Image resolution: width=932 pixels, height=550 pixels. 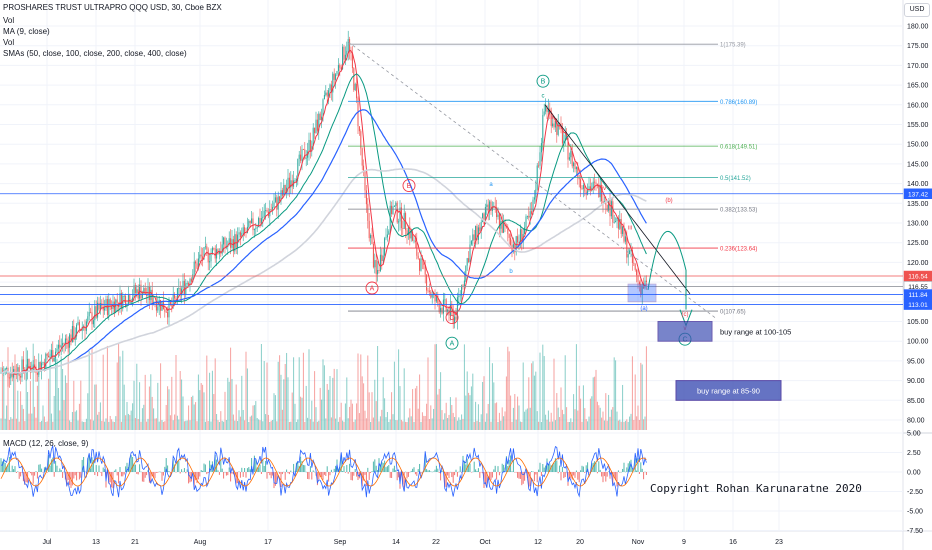 I want to click on price-tick-label: 140.00, so click(x=918, y=184).